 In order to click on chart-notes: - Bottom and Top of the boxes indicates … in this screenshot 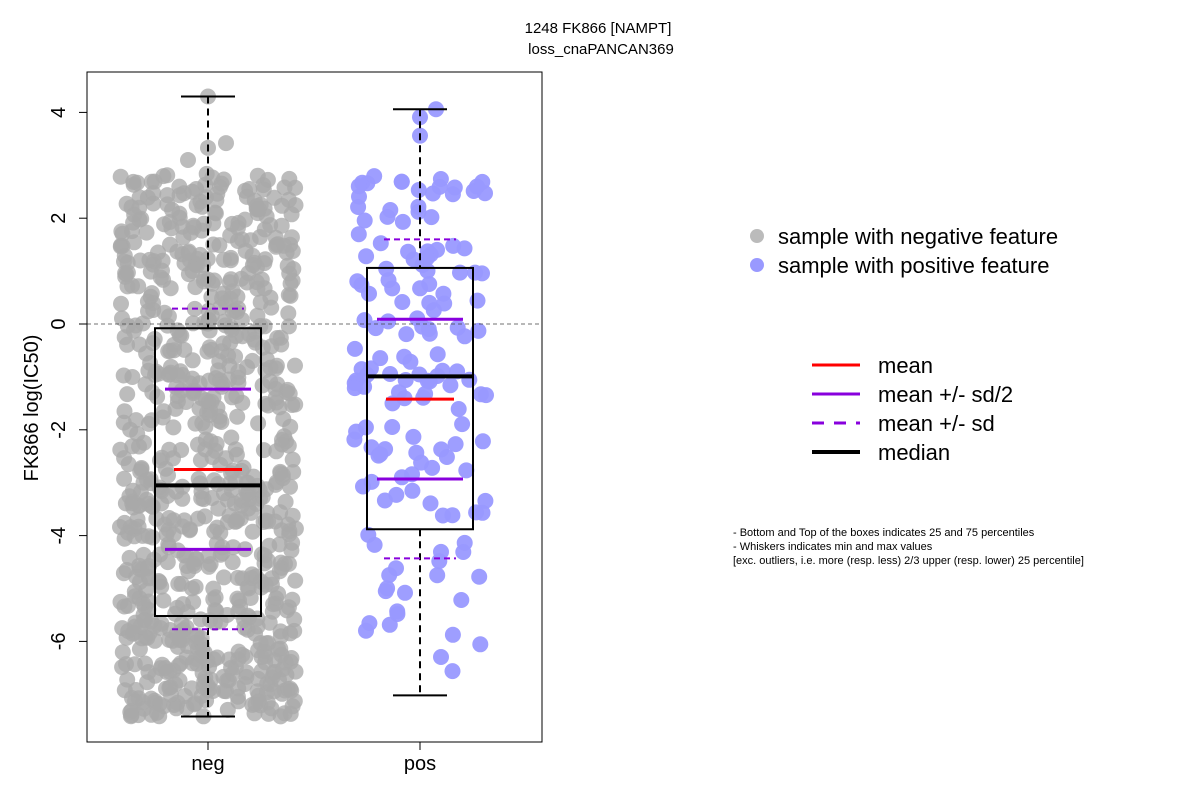, I will do `click(908, 547)`.